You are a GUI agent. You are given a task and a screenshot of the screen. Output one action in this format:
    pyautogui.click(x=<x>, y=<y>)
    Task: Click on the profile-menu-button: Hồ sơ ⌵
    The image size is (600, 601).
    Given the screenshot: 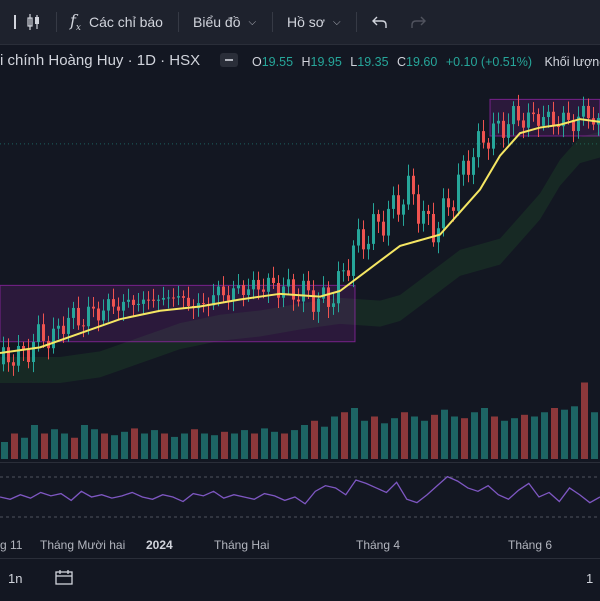 What is the action you would take?
    pyautogui.click(x=314, y=22)
    